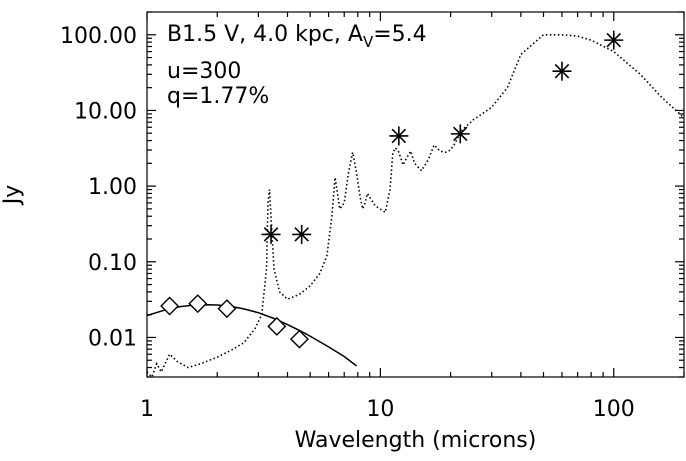 The height and width of the screenshot is (461, 686). What do you see at coordinates (105, 111) in the screenshot?
I see `y-tick-label: 10.00` at bounding box center [105, 111].